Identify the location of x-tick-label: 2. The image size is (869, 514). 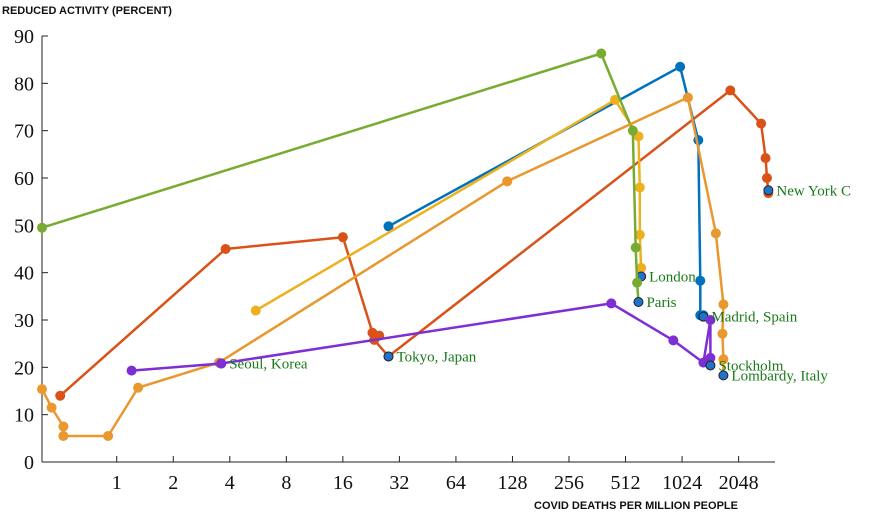
(173, 483).